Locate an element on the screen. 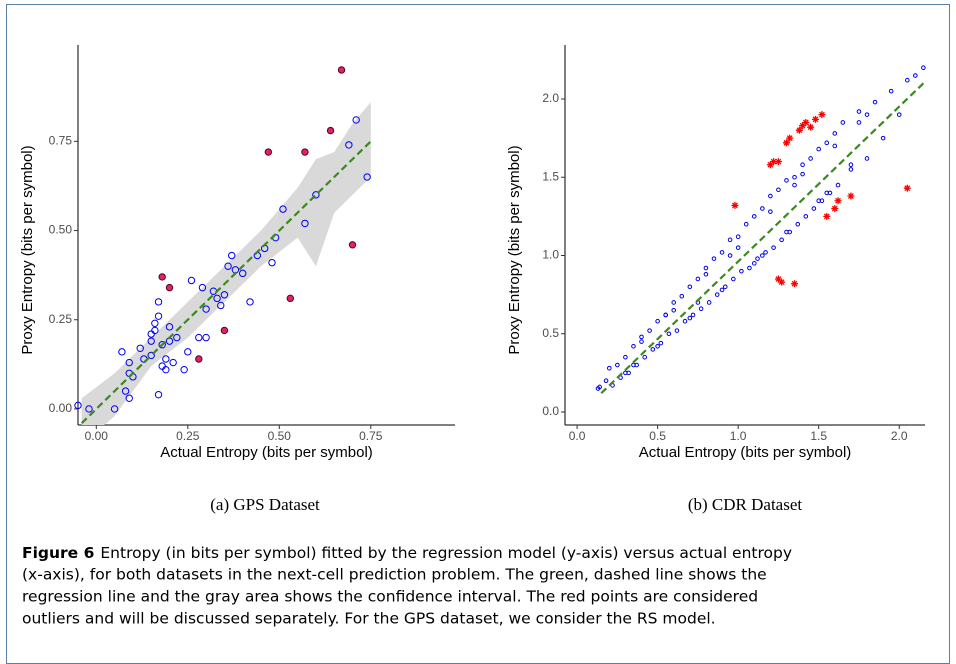 The width and height of the screenshot is (956, 664). x-axis-title: Actual Entropy (bits per symbol) is located at coordinates (266, 452).